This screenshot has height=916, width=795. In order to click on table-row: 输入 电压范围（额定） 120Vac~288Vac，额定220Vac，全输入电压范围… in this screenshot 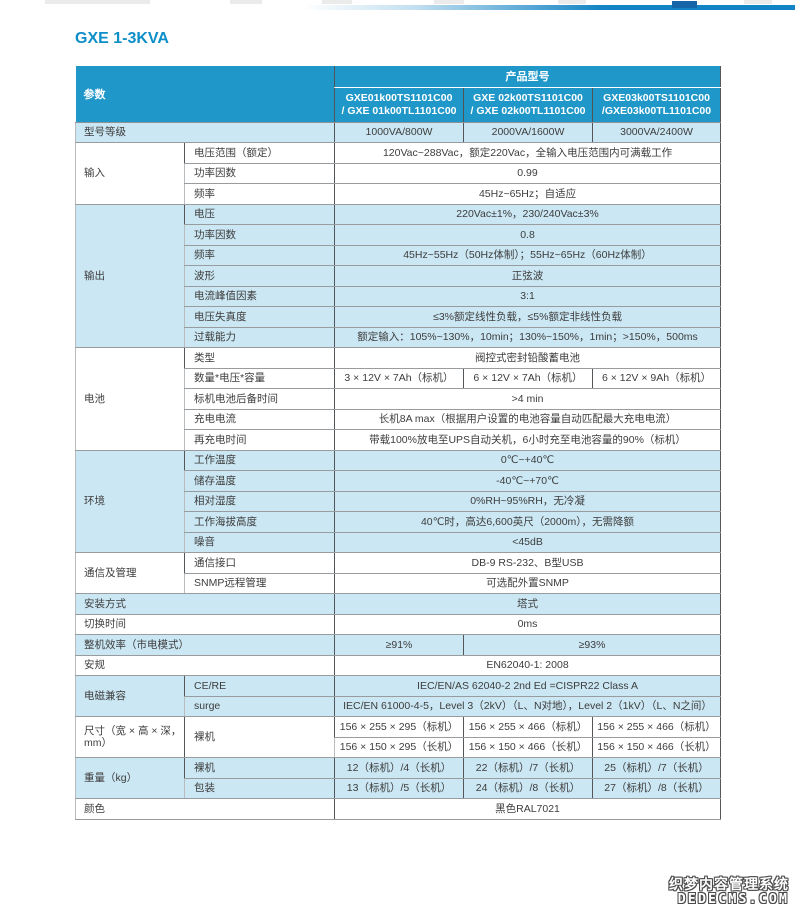, I will do `click(398, 173)`.